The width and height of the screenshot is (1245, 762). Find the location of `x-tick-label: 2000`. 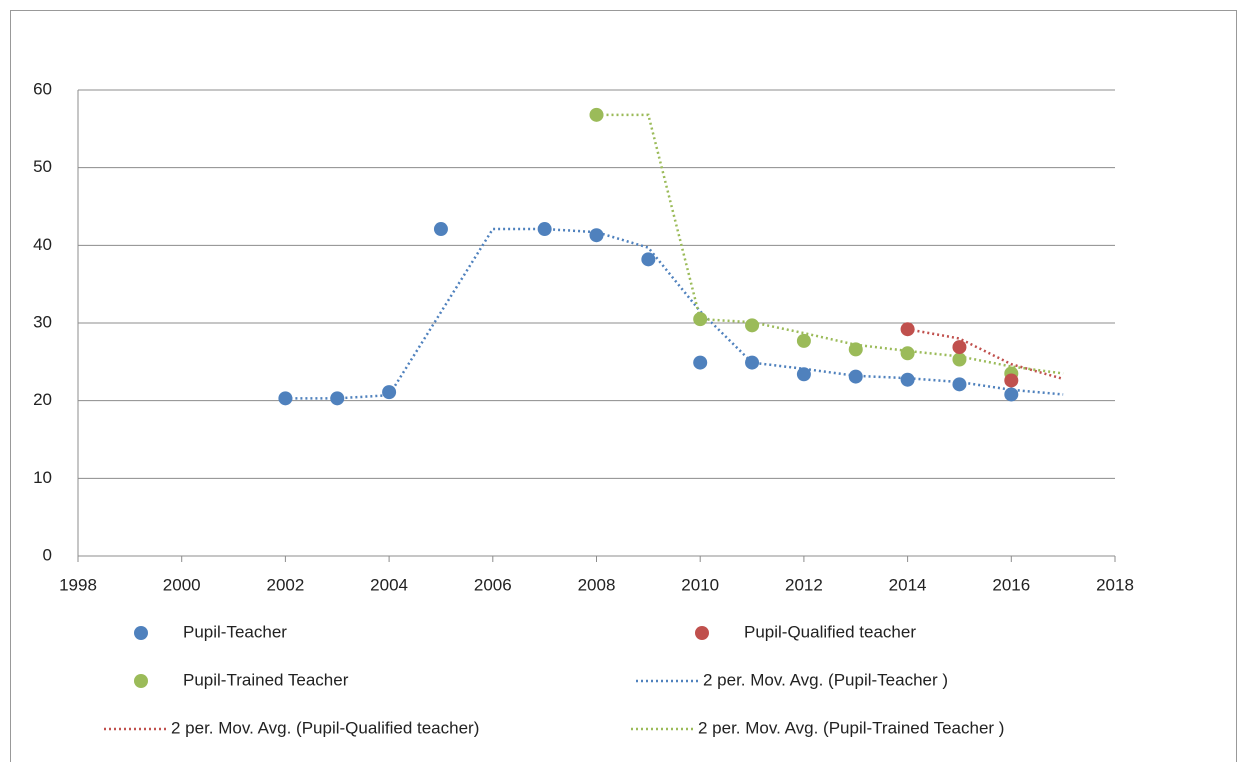

x-tick-label: 2000 is located at coordinates (182, 584).